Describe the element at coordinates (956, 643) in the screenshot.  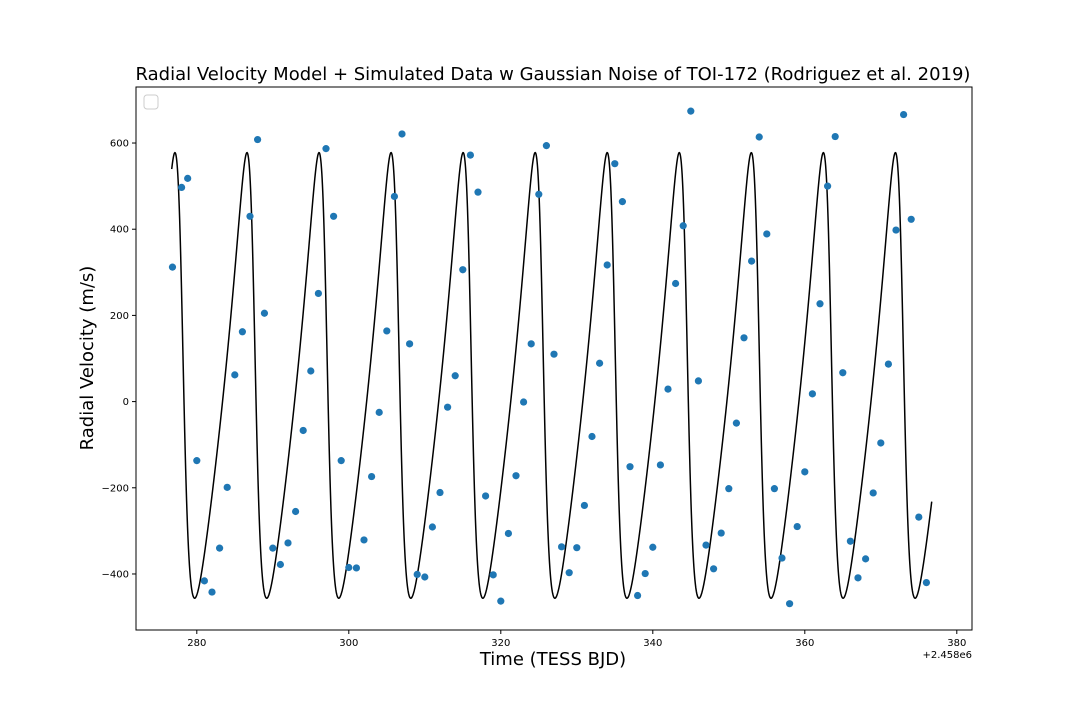
I see `x-tick-label: 380` at that location.